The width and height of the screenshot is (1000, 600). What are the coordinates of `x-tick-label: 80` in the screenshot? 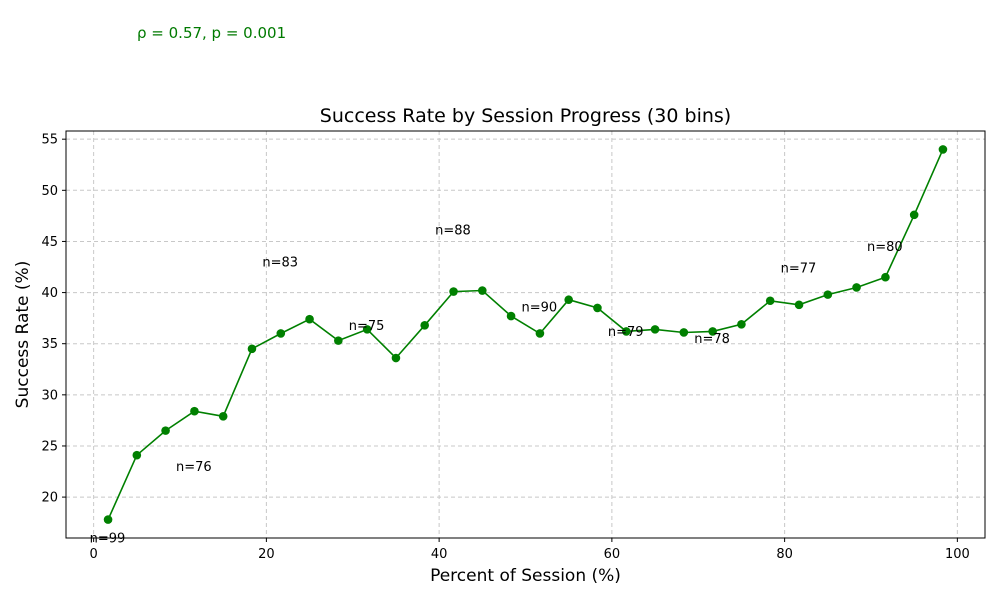 It's located at (784, 554).